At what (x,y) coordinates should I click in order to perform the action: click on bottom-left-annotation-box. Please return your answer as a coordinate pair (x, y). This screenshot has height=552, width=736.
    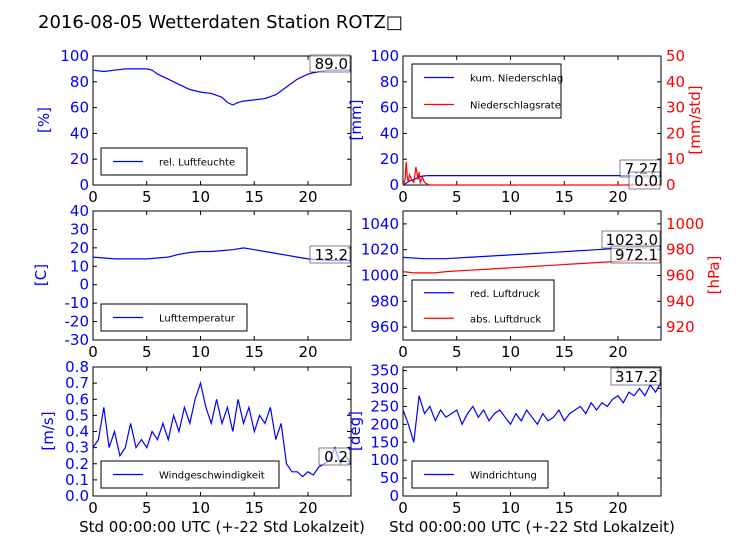
    Looking at the image, I should click on (334, 456).